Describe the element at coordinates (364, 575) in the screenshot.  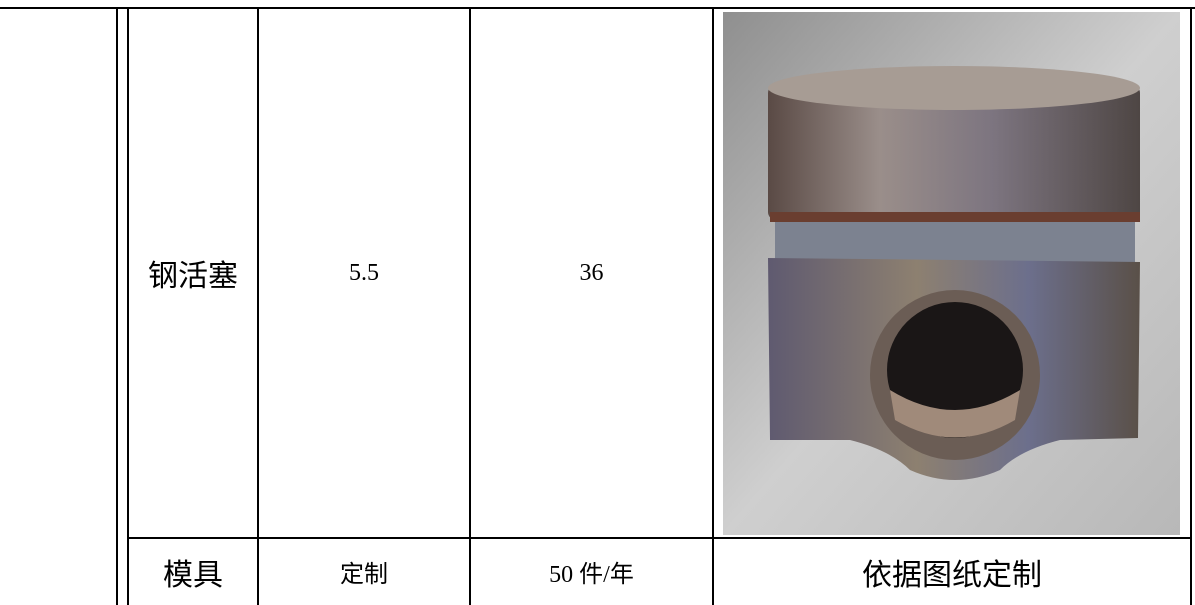
I see `cell: 定制` at that location.